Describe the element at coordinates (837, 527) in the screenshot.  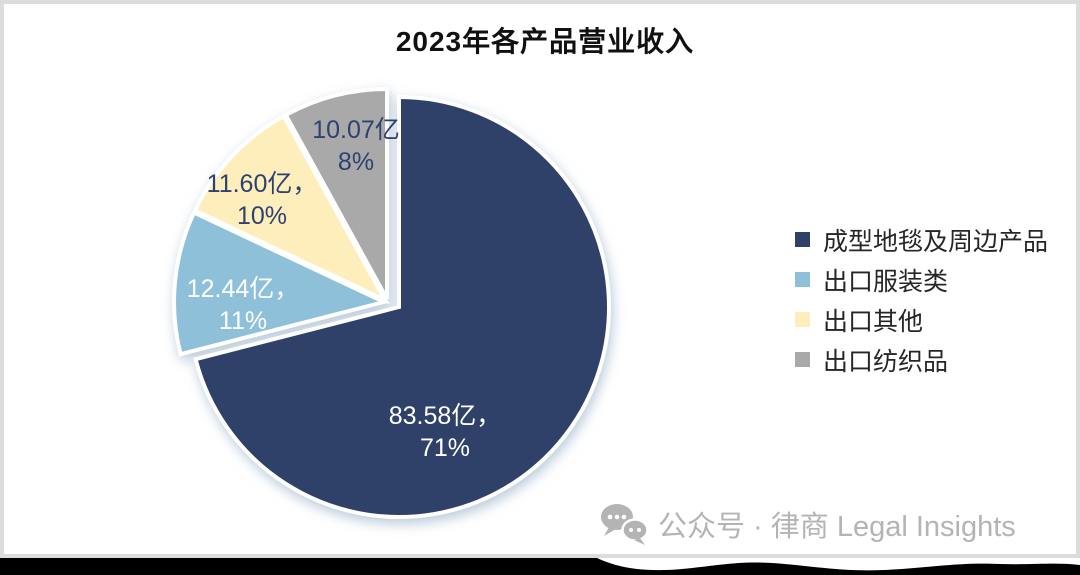
I see `watermark-text: 公众号 · 律商 Legal Insights` at that location.